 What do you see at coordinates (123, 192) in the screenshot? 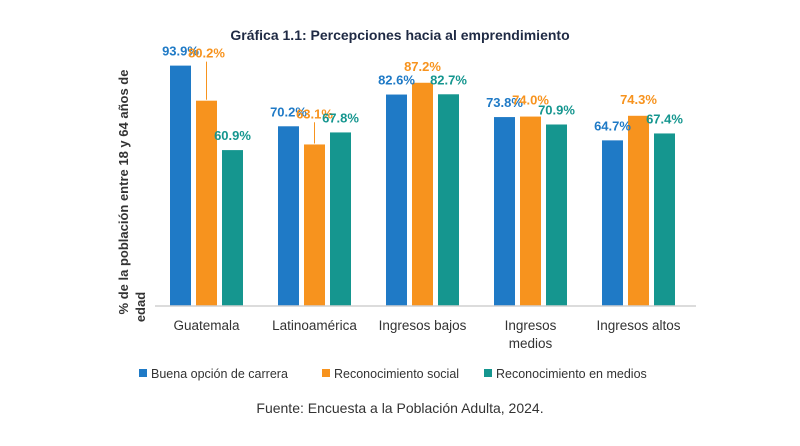
I see `y-axis-label-line-1: % de la población entre 18 y 64 años de` at bounding box center [123, 192].